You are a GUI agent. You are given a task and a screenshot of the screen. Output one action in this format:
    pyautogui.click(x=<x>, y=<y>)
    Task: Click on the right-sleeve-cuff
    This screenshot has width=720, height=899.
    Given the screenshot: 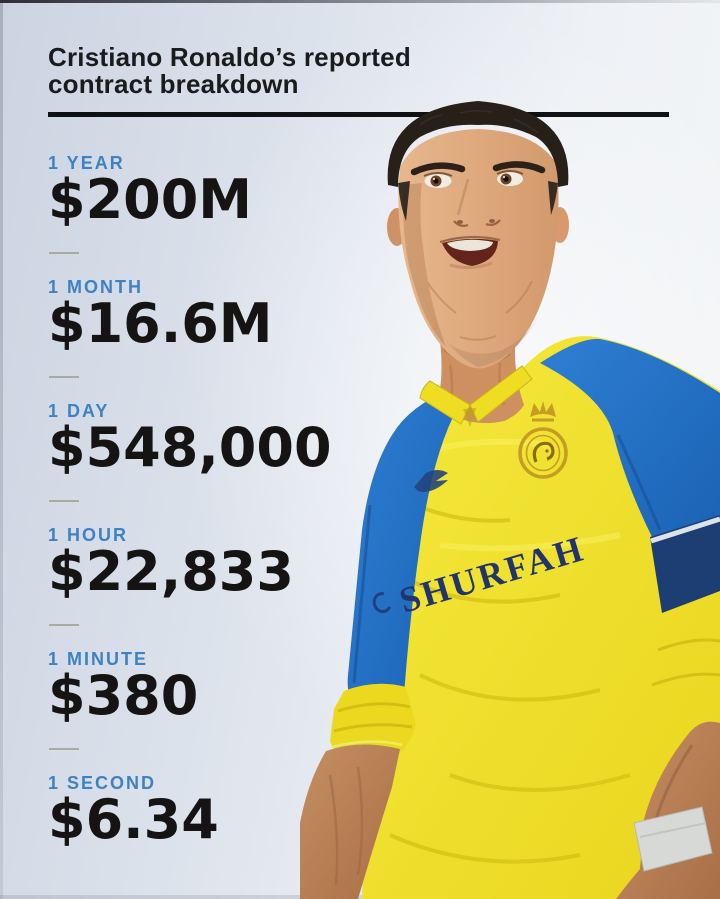 What is the action you would take?
    pyautogui.click(x=685, y=662)
    